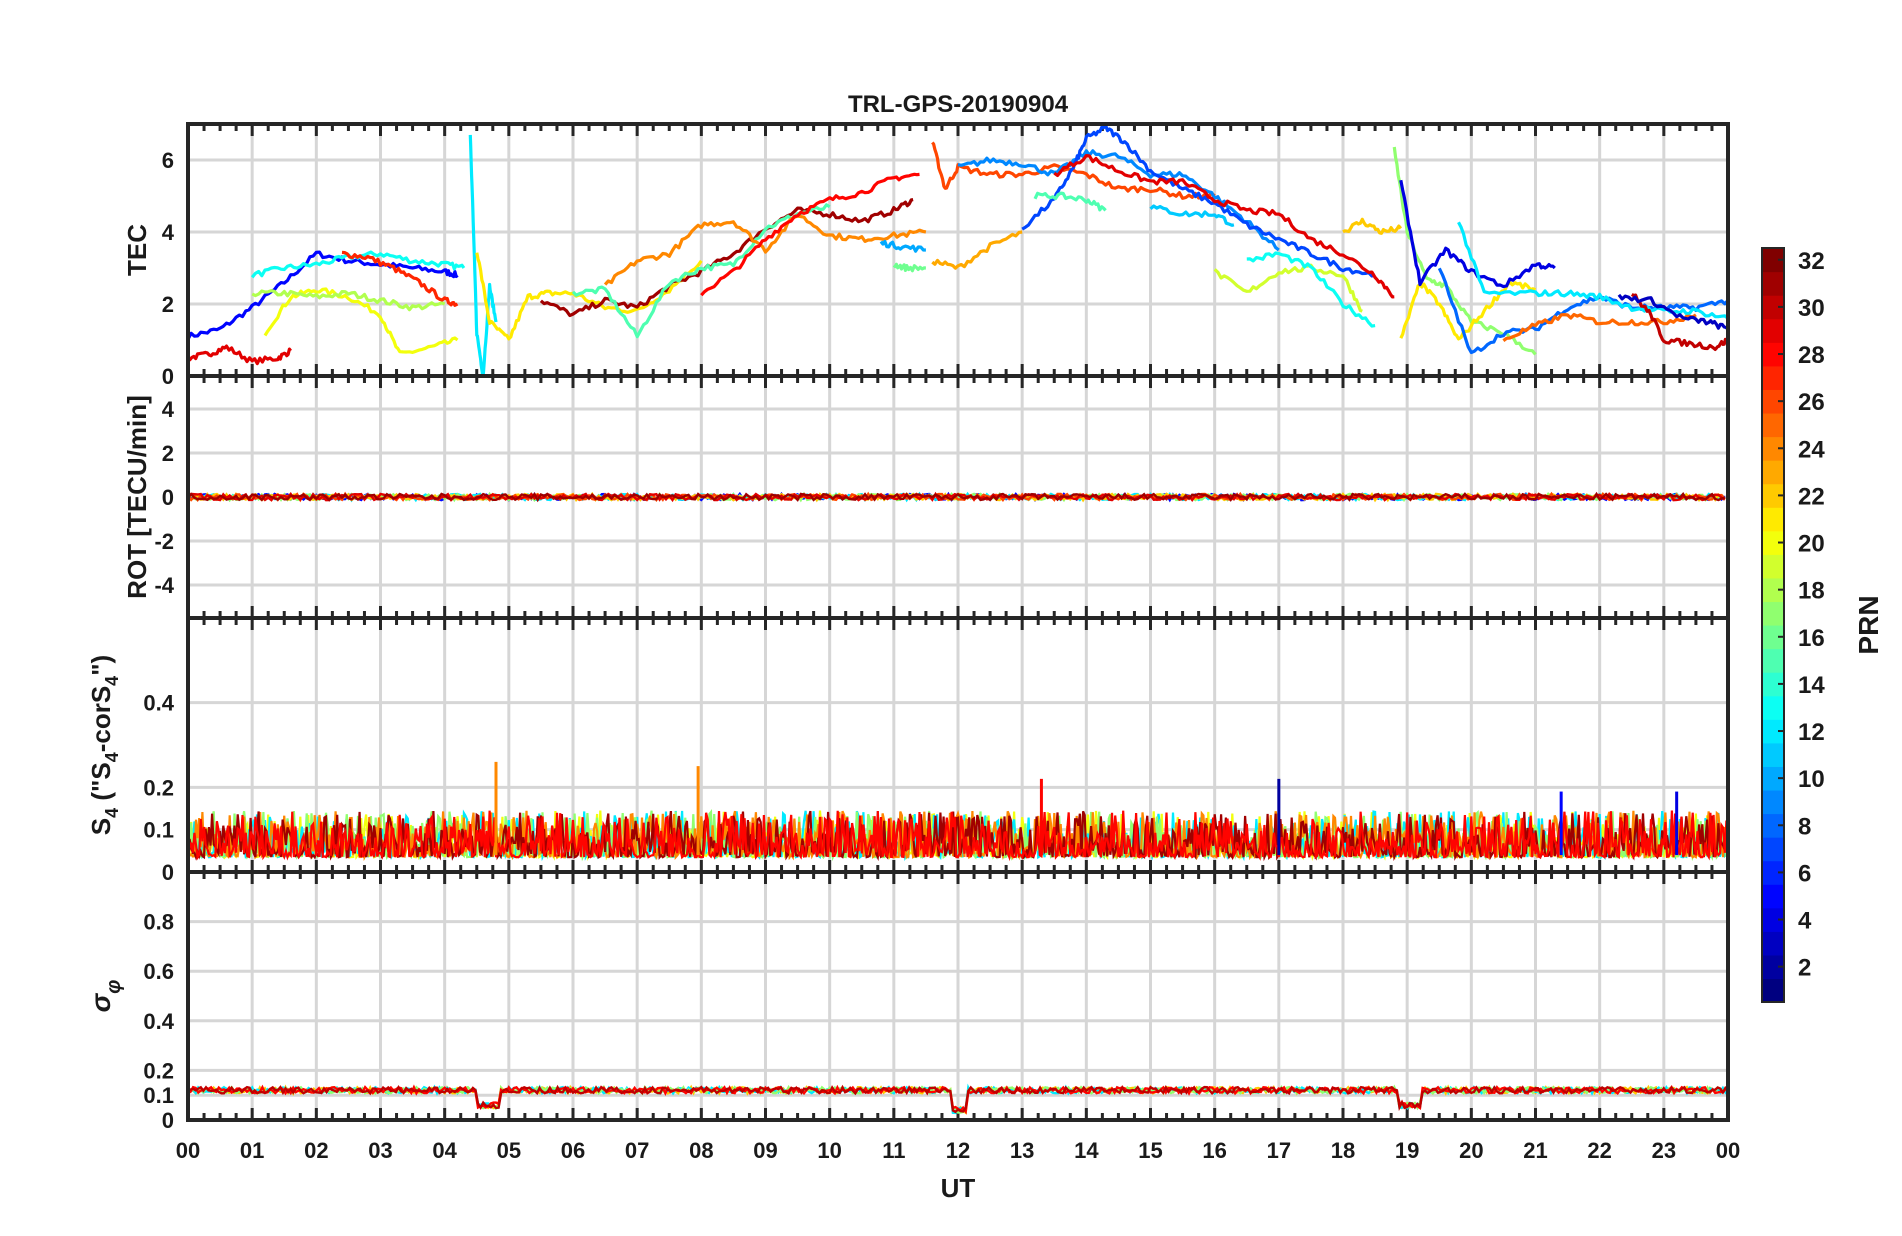 The image size is (1902, 1236). What do you see at coordinates (158, 922) in the screenshot?
I see `y-tick-label: 0.8` at bounding box center [158, 922].